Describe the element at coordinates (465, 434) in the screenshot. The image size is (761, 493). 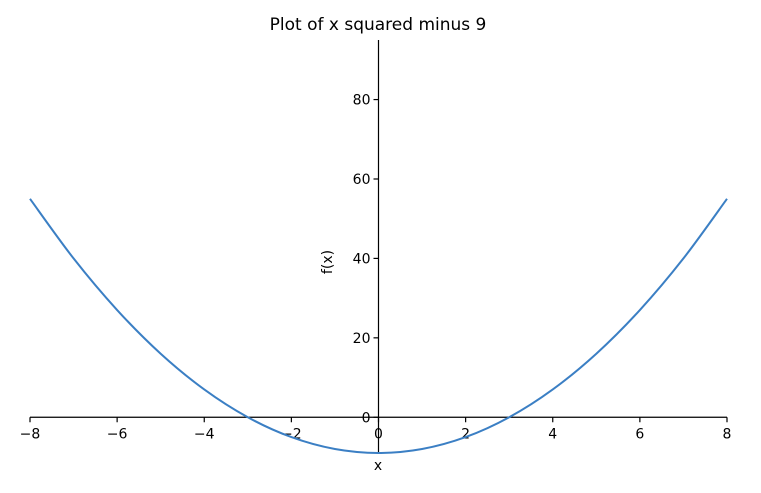
I see `x-tick-label: 2` at that location.